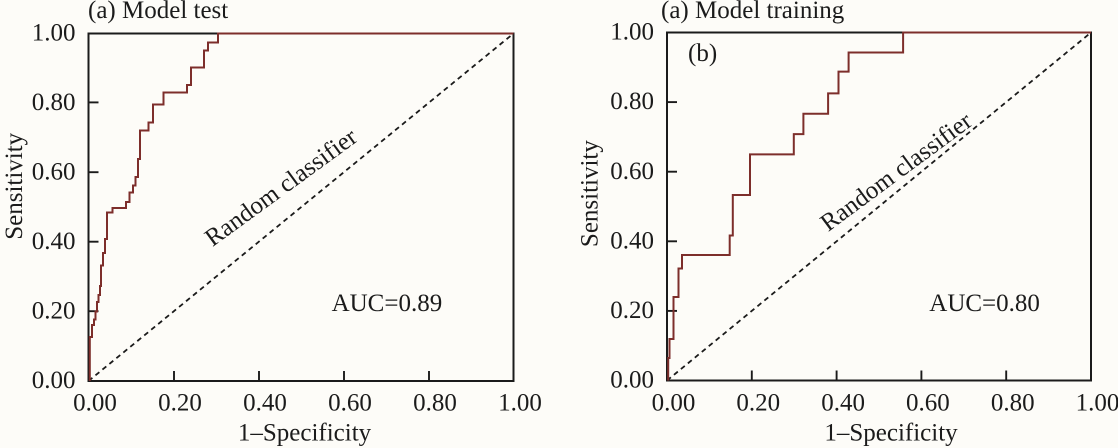 This screenshot has height=448, width=1118. I want to click on svg-text: (a) Model training, so click(753, 12).